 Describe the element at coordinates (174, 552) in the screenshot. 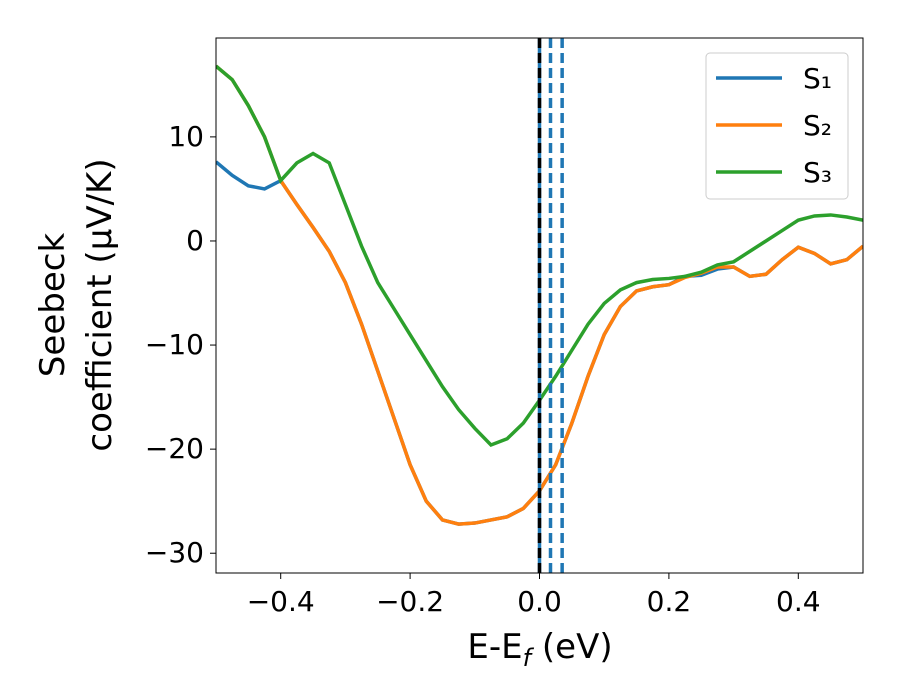

I see `y-tick-label: −30` at that location.